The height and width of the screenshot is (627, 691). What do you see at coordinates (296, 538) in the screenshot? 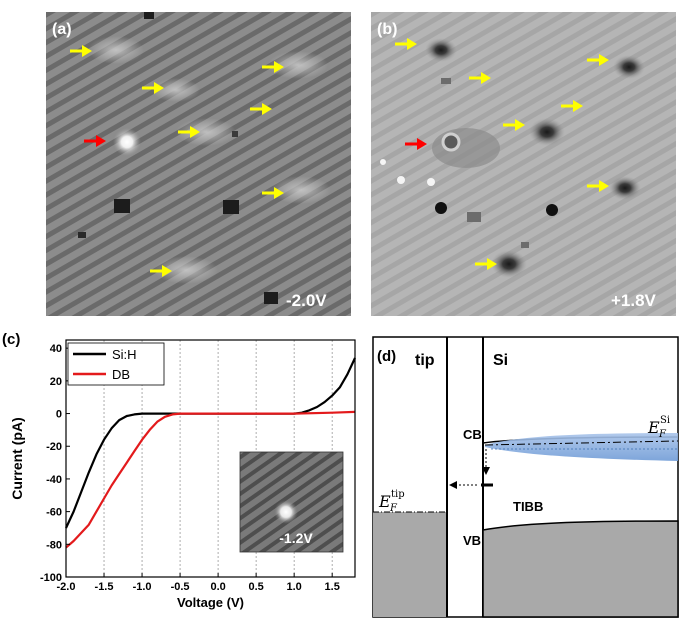
I see `inset-bias: -1.2V` at bounding box center [296, 538].